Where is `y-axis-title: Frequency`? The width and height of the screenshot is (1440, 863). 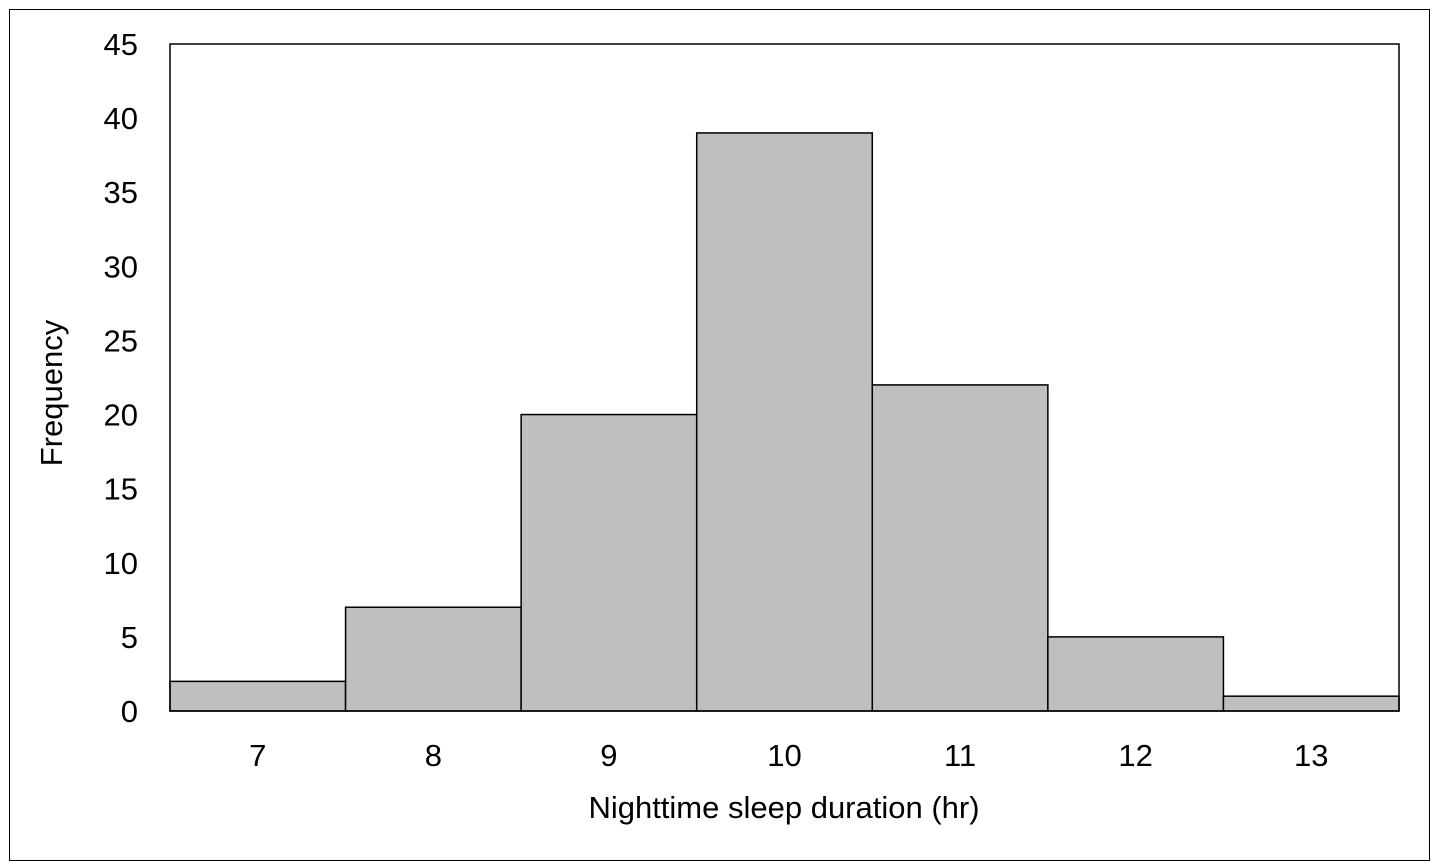 y-axis-title: Frequency is located at coordinates (51, 392).